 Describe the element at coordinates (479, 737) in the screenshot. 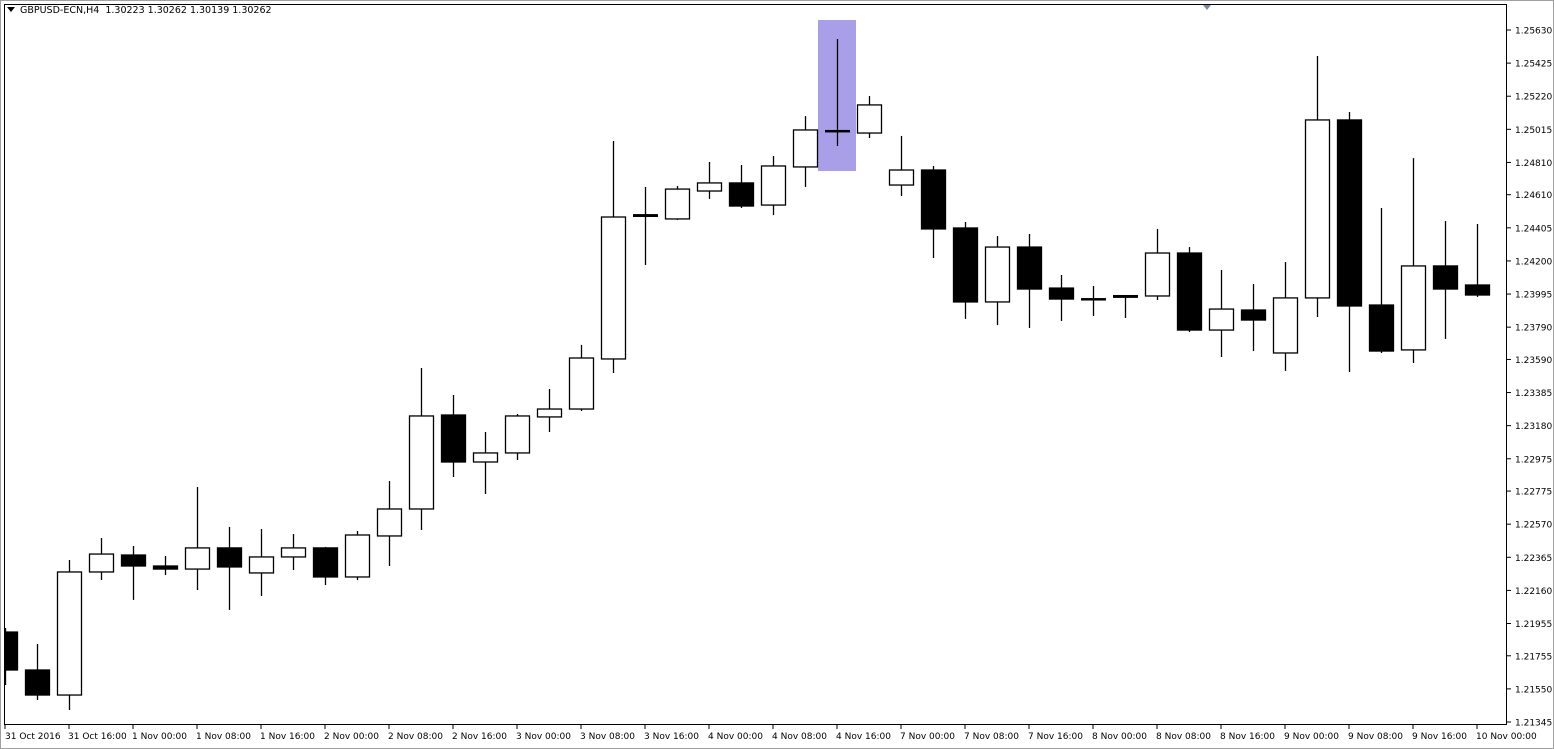

I see `x-tick-label: 2 Nov 16:00` at that location.